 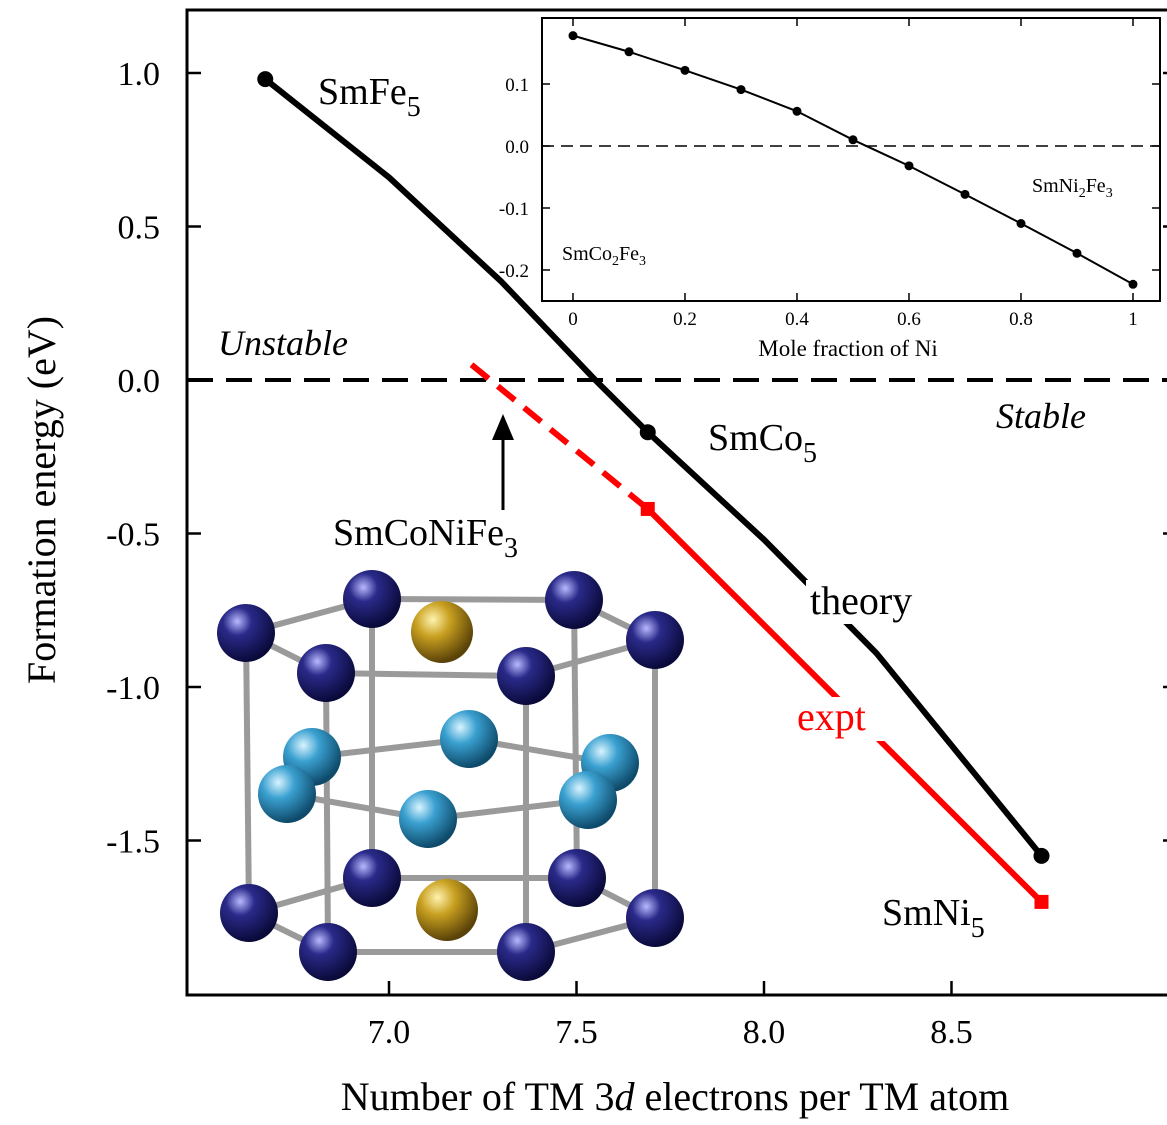 What do you see at coordinates (1041, 416) in the screenshot?
I see `stable-region-label: Stable` at bounding box center [1041, 416].